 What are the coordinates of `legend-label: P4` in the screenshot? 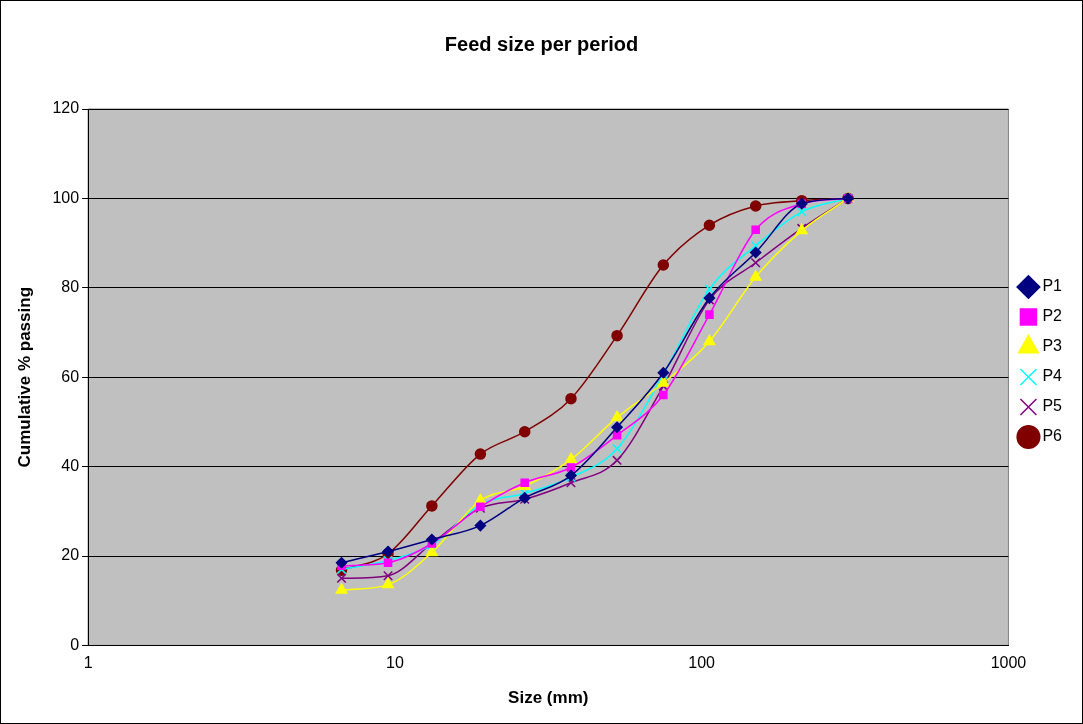 It's located at (1052, 376).